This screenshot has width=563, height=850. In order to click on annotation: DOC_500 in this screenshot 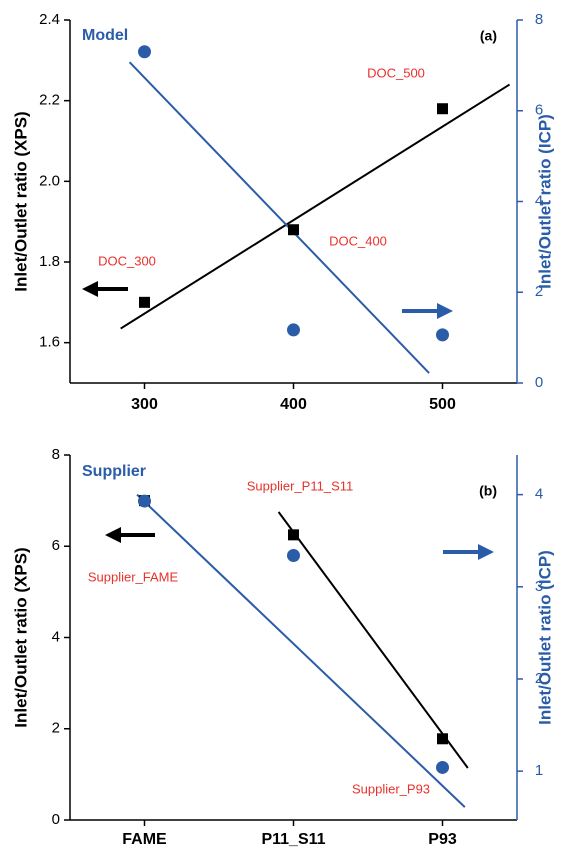, I will do `click(396, 72)`.